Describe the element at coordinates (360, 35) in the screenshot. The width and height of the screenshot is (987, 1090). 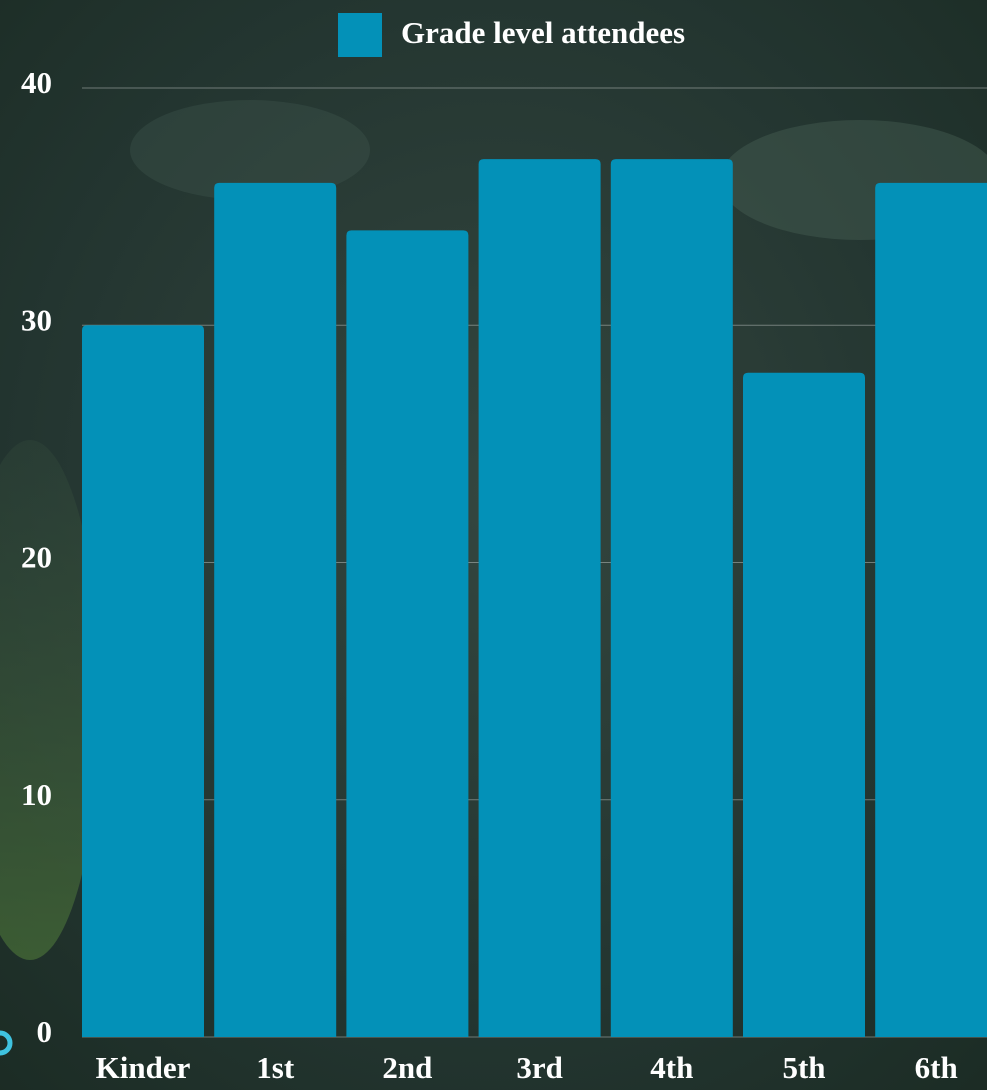
I see `legend-swatch` at that location.